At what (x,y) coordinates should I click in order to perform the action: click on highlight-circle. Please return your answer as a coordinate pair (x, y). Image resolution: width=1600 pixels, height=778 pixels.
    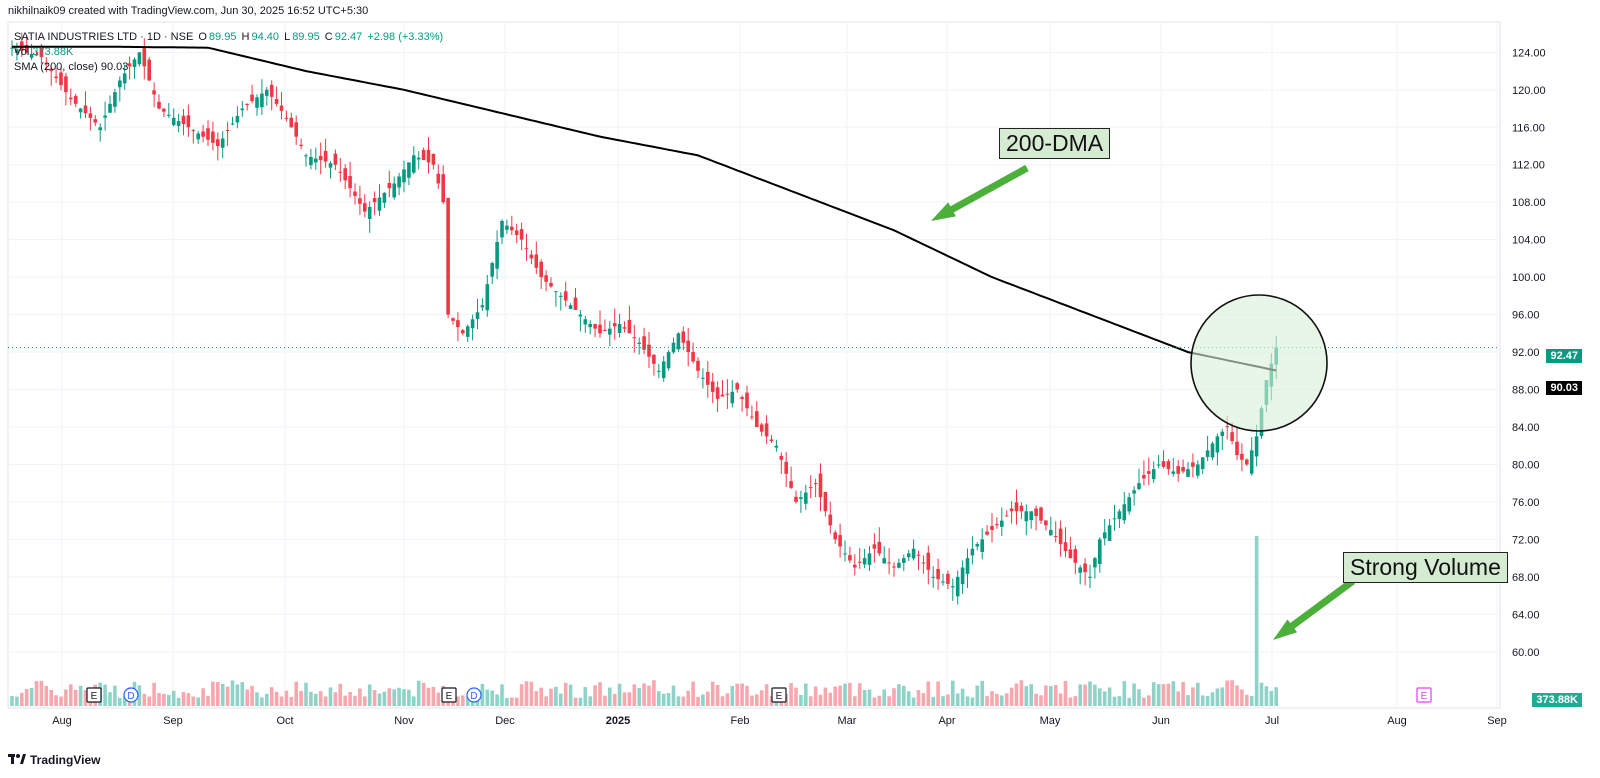
    Looking at the image, I should click on (1259, 363).